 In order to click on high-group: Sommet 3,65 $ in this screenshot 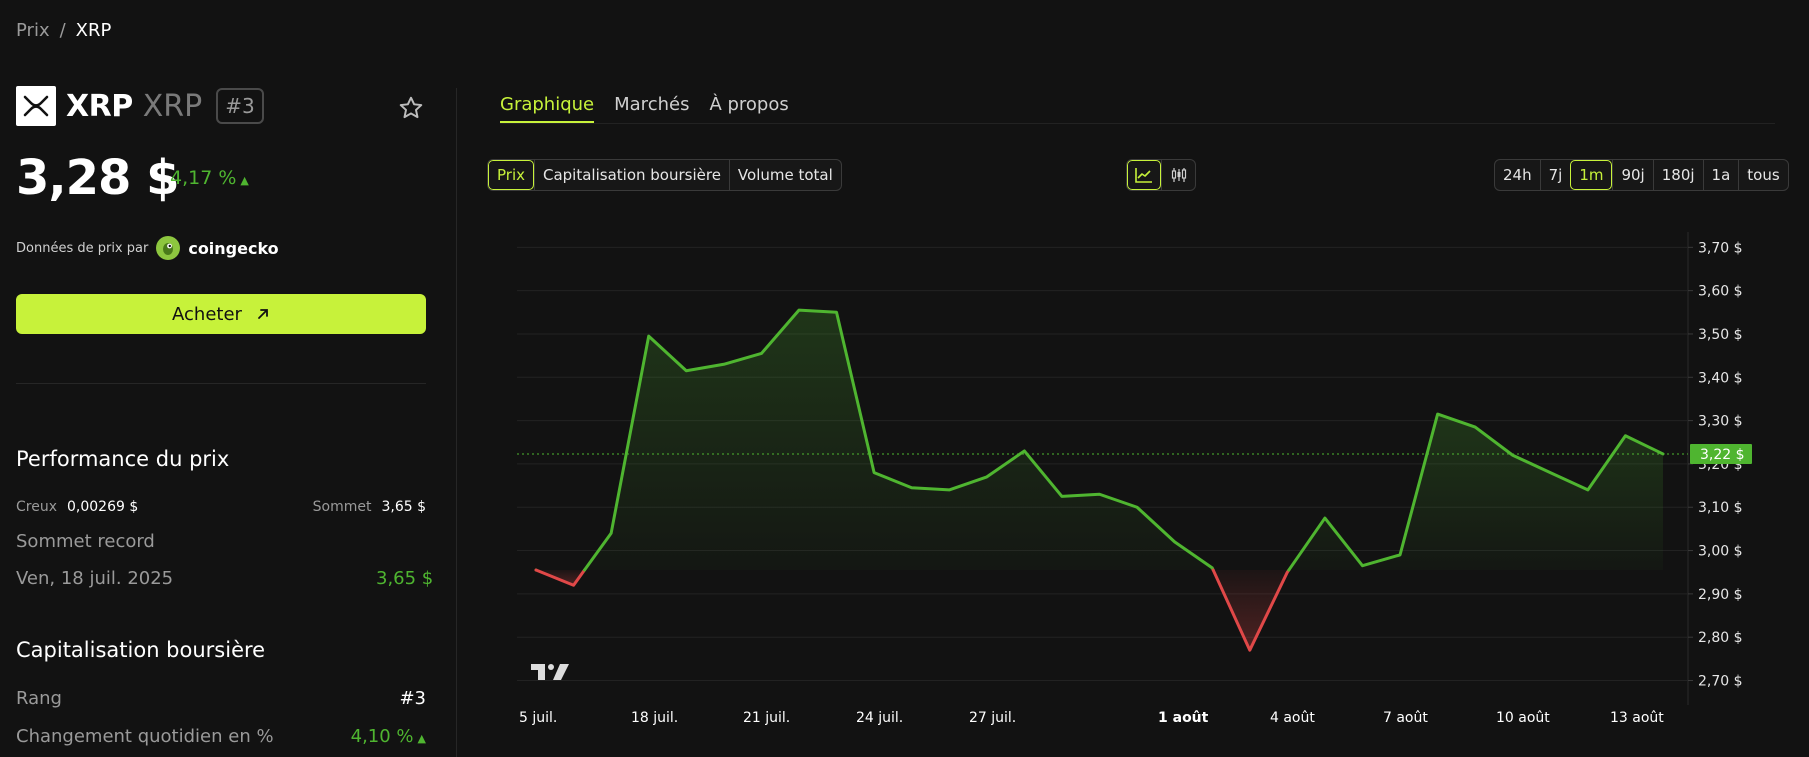, I will do `click(369, 507)`.